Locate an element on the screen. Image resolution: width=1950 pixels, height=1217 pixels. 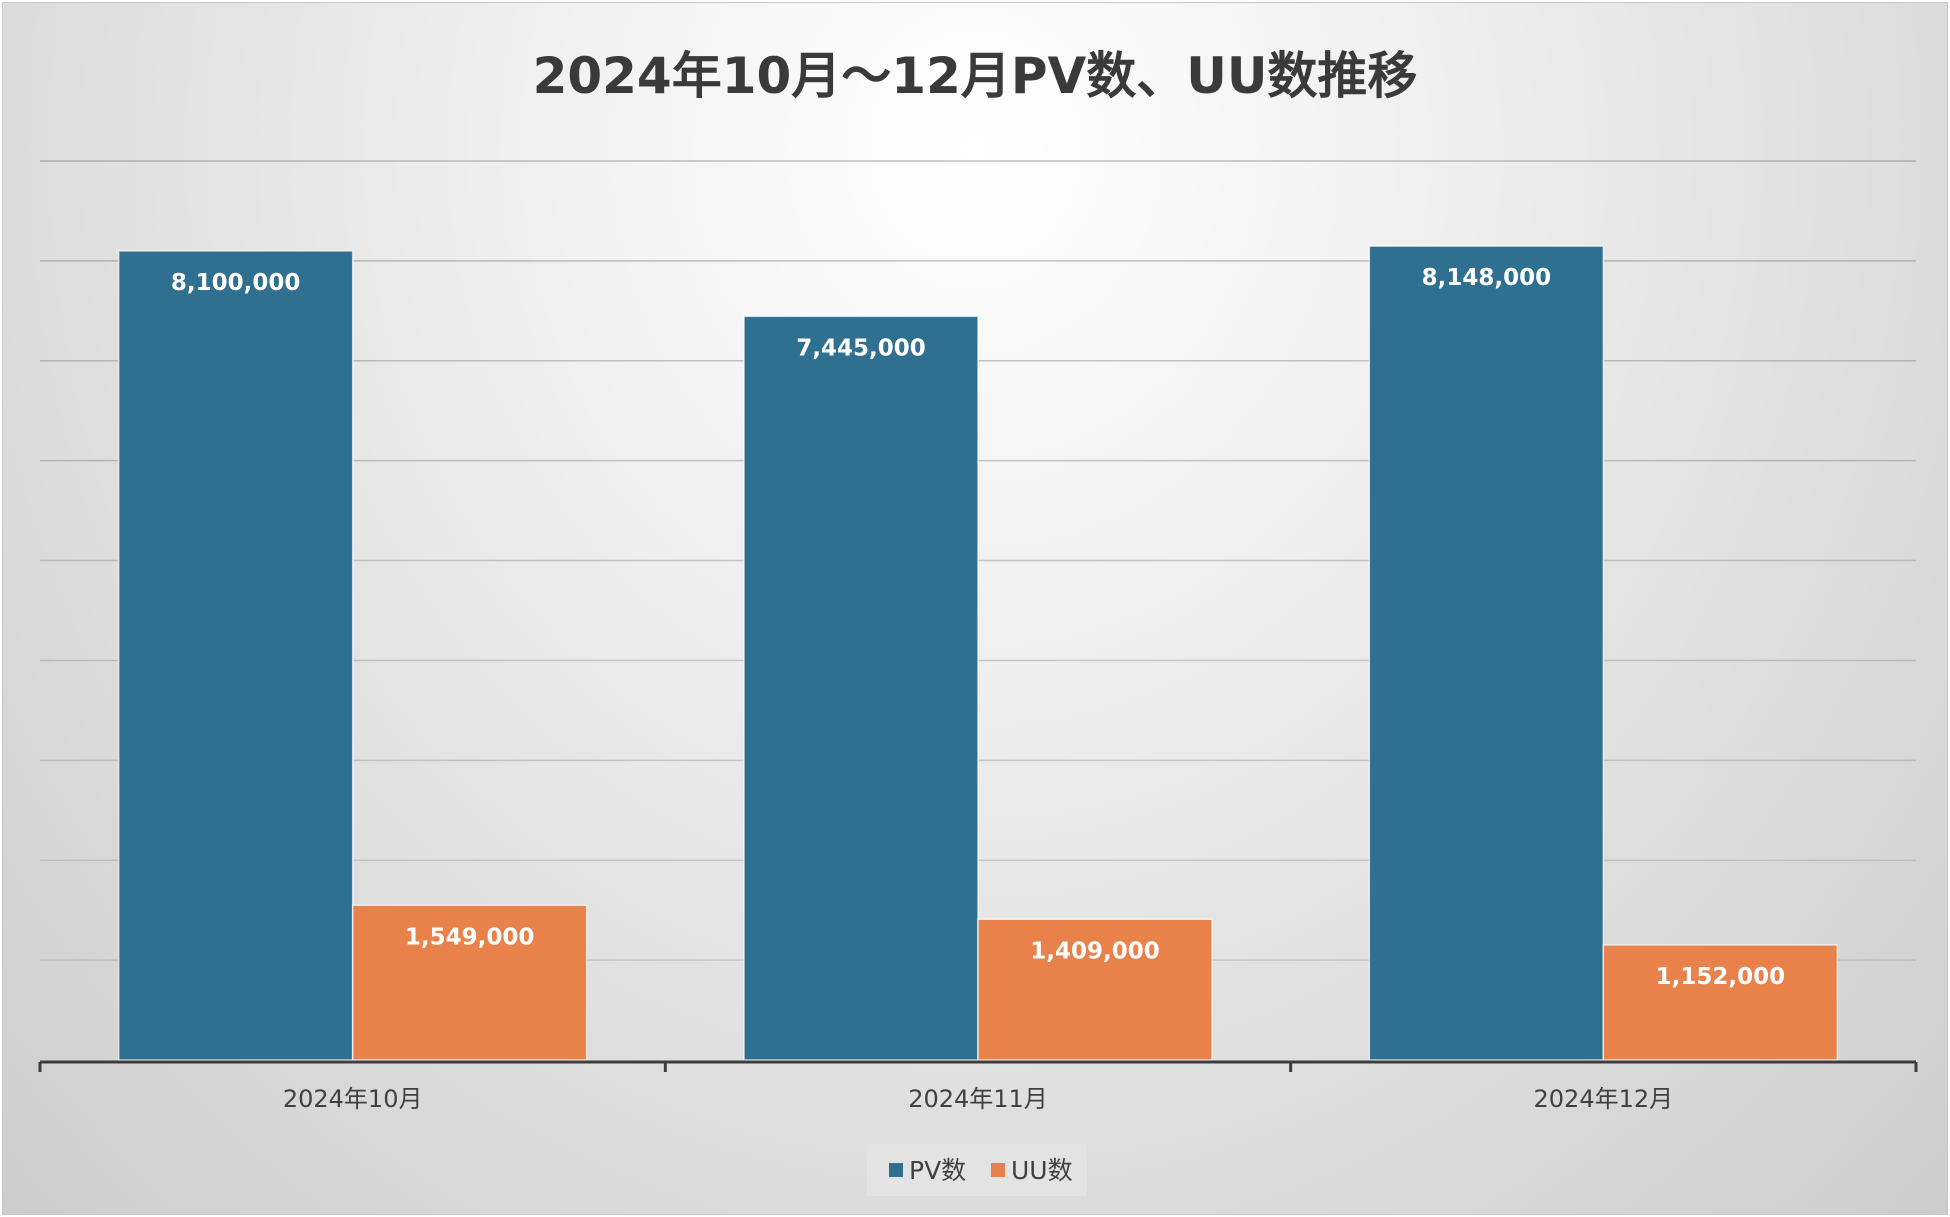
legend-box is located at coordinates (977, 1170).